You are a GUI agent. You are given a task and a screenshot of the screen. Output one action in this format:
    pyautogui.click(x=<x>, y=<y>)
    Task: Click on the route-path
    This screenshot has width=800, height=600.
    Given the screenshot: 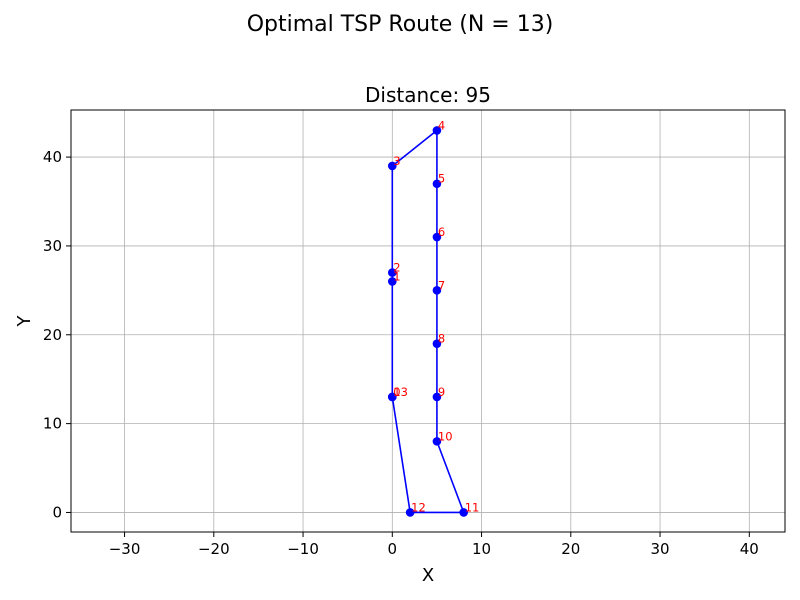 What is the action you would take?
    pyautogui.click(x=428, y=321)
    